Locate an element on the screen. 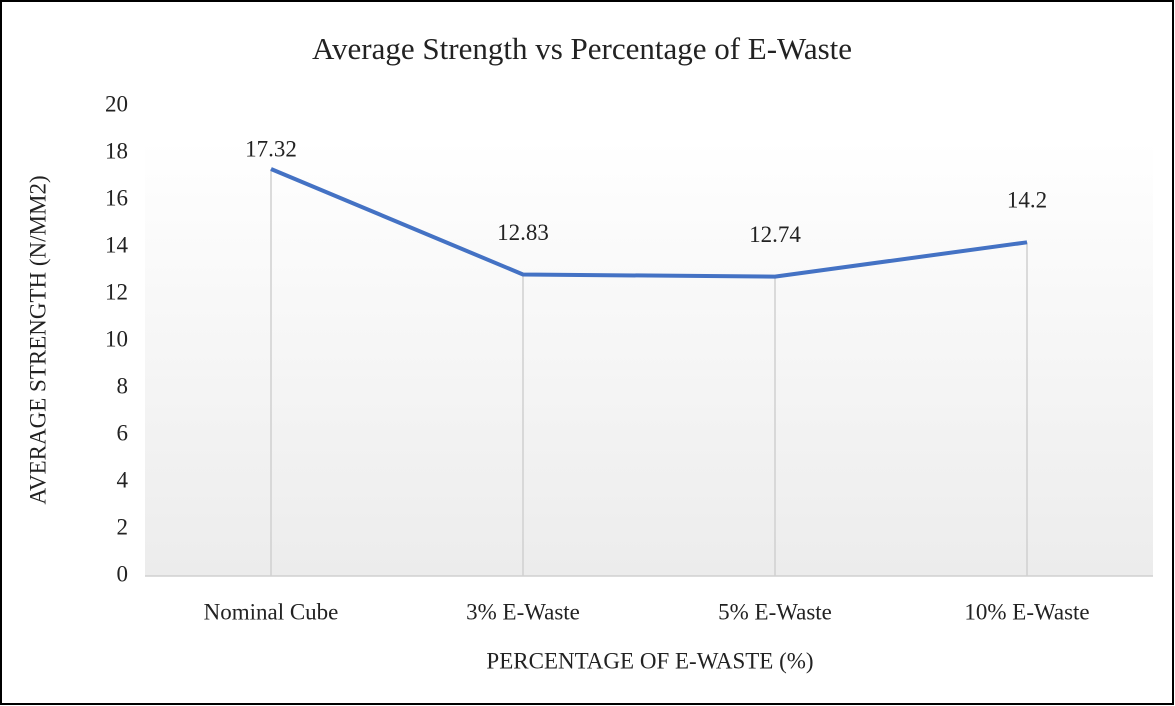 Image resolution: width=1175 pixels, height=706 pixels. x-tick-label: 5% E-Waste is located at coordinates (775, 611).